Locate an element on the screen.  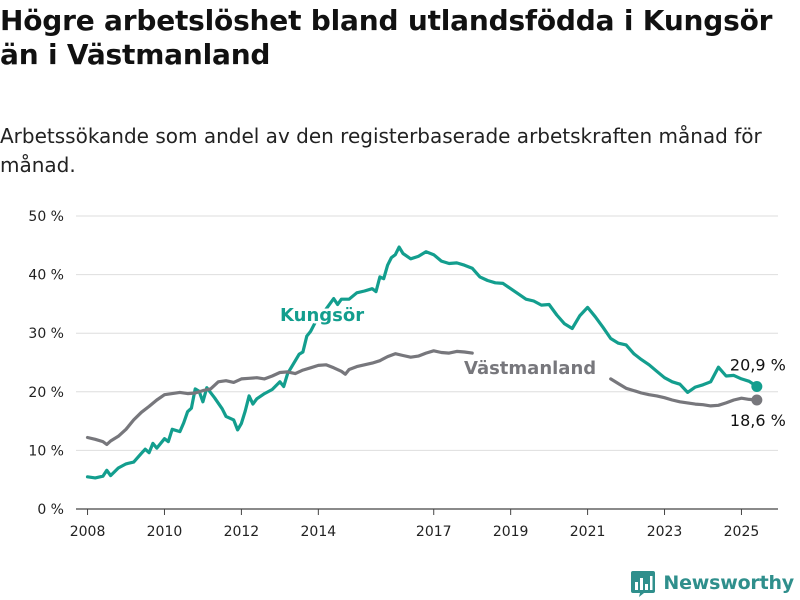
series-name-label: Kungsör is located at coordinates (322, 315).